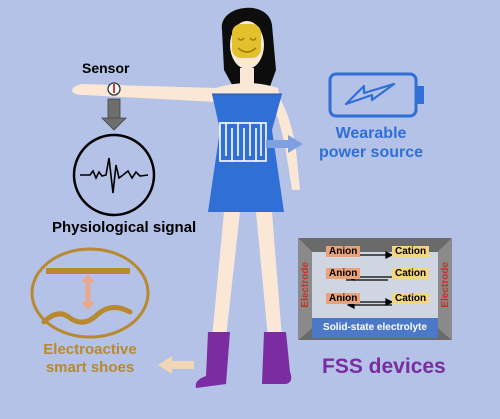  Describe the element at coordinates (343, 298) in the screenshot. I see `anion-3: Anion` at that location.